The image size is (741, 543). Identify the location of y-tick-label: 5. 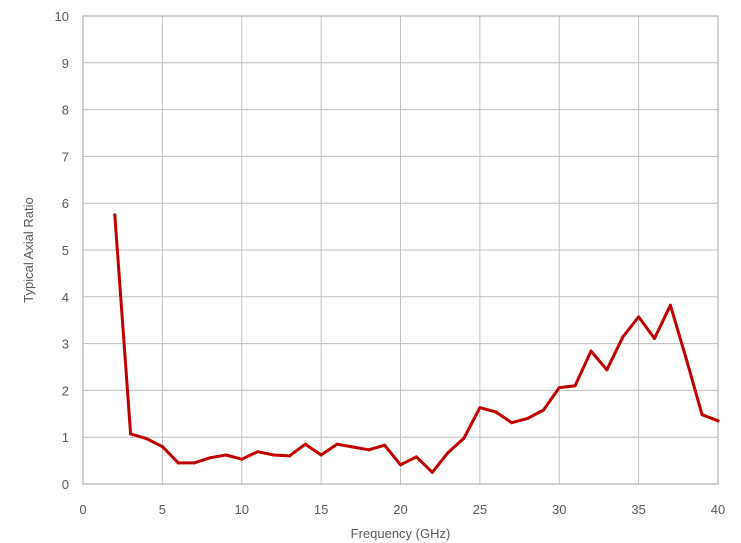
(65, 250).